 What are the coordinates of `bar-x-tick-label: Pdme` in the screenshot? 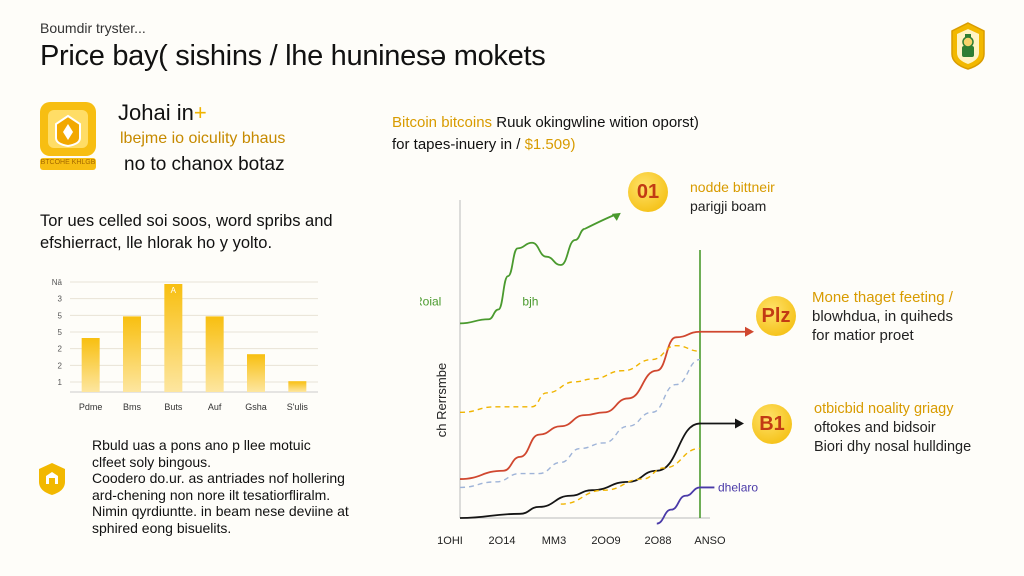 It's located at (91, 407).